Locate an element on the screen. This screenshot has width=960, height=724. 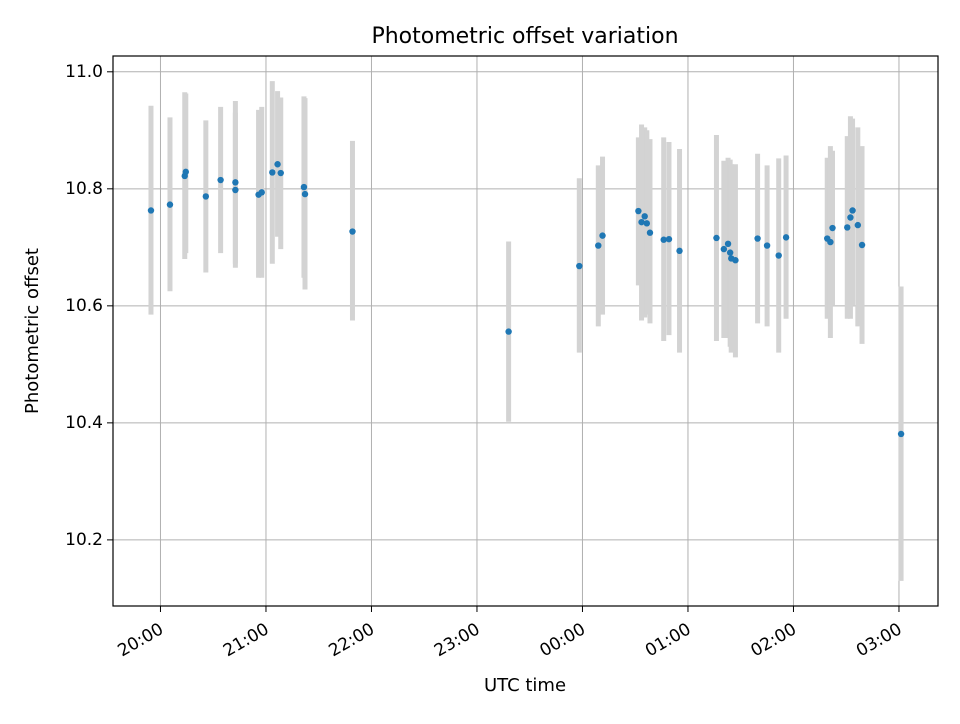
y-tick-label: 10.4 is located at coordinates (84, 423).